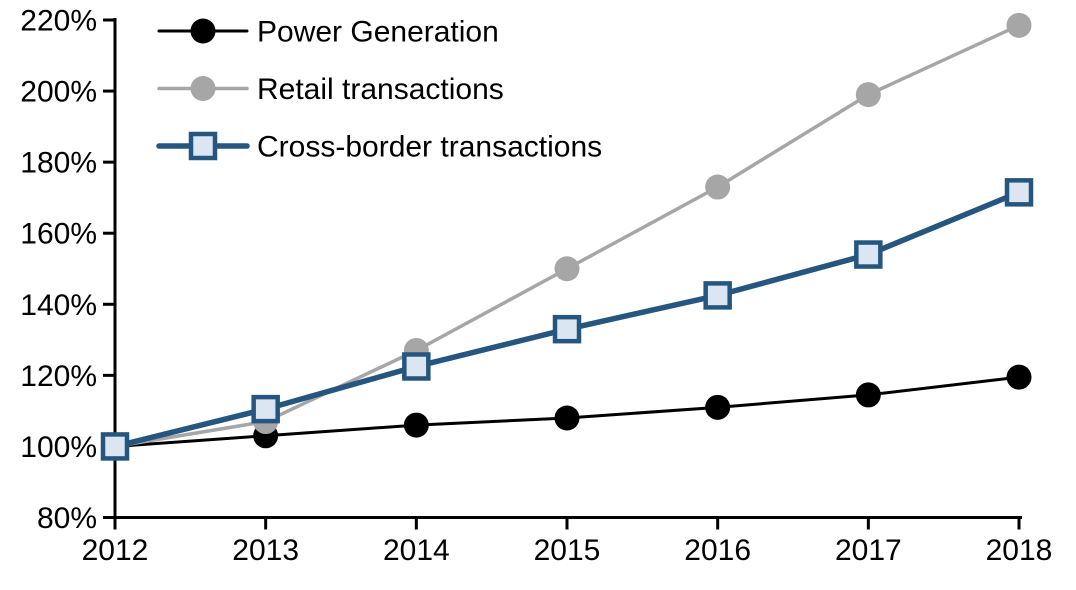 This screenshot has width=1076, height=590. What do you see at coordinates (1019, 550) in the screenshot?
I see `x-tick-label-2018: 2018` at bounding box center [1019, 550].